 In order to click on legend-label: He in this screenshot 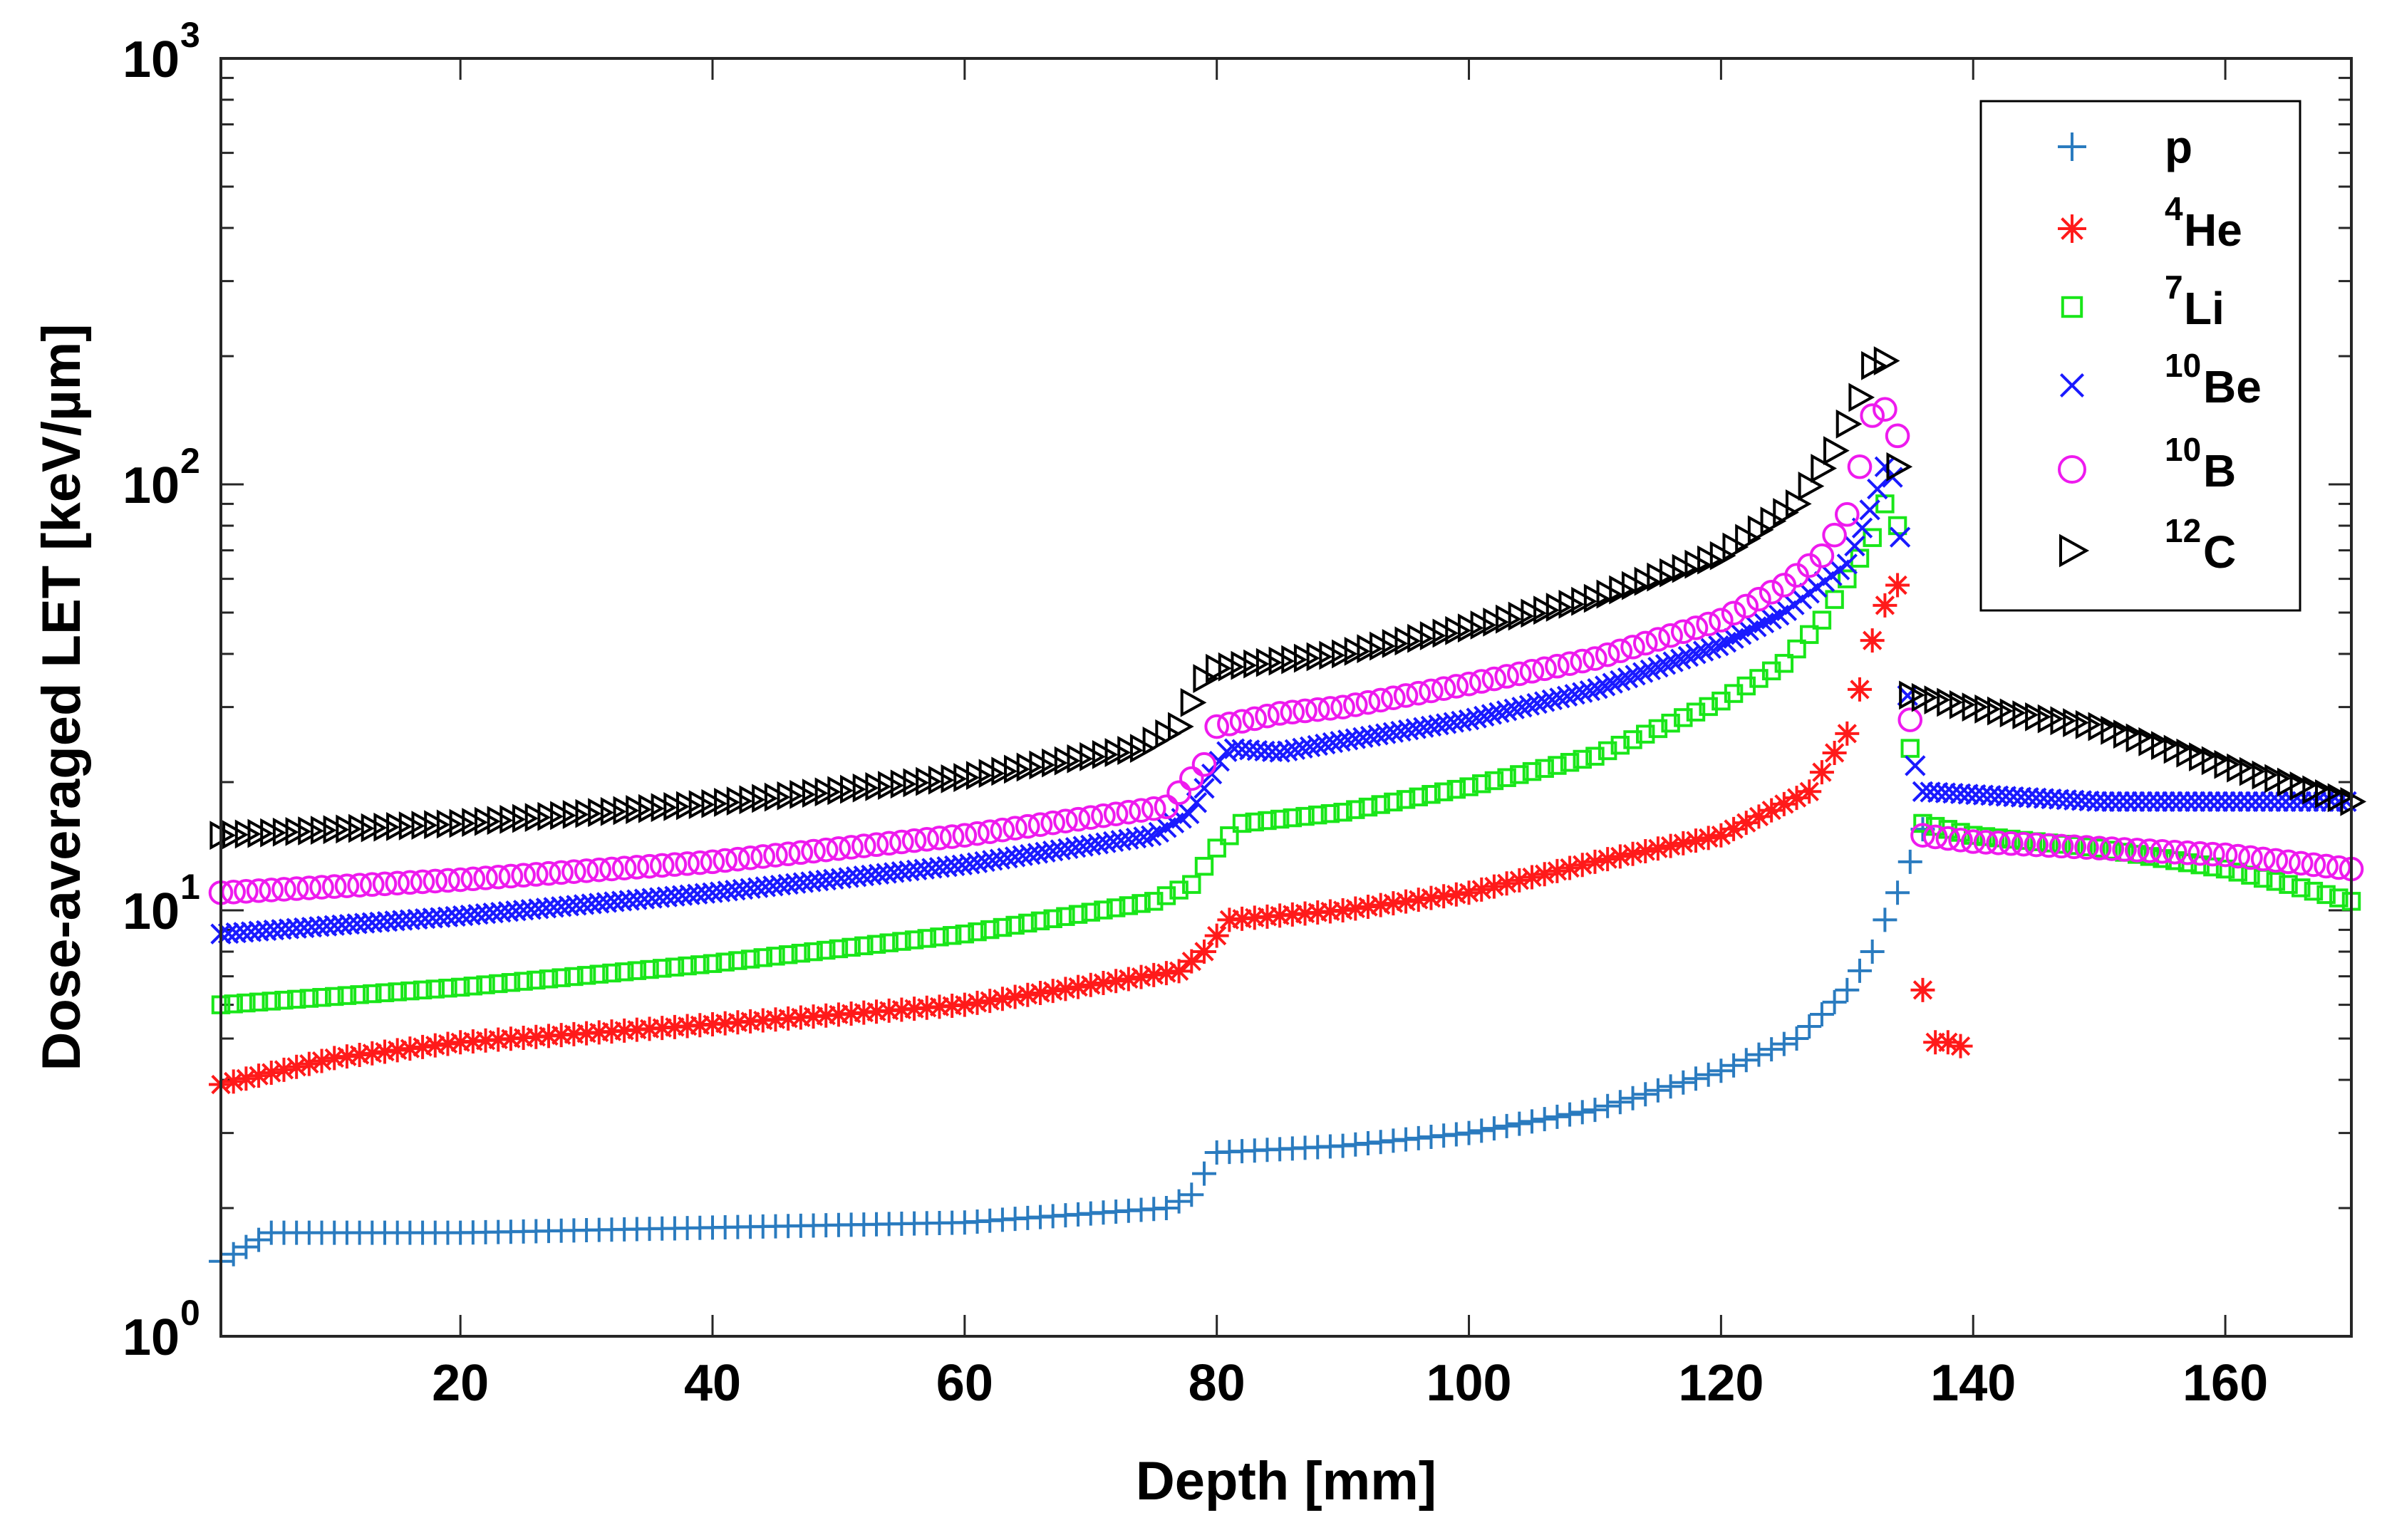, I will do `click(2213, 230)`.